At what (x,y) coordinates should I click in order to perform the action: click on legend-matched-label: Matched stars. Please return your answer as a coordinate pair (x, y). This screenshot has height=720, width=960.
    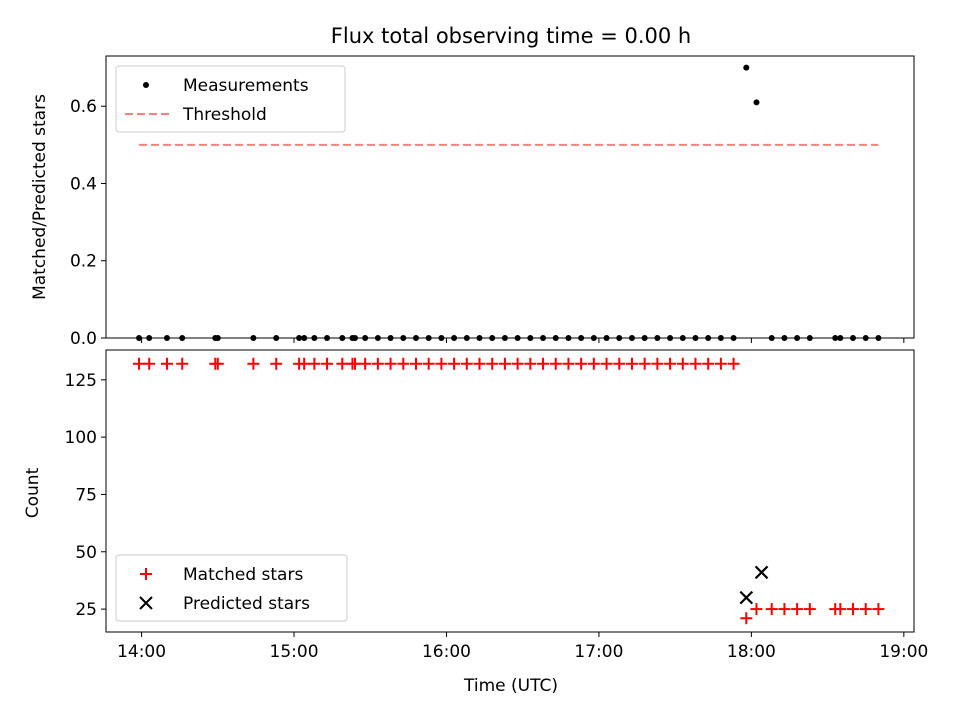
    Looking at the image, I should click on (243, 575).